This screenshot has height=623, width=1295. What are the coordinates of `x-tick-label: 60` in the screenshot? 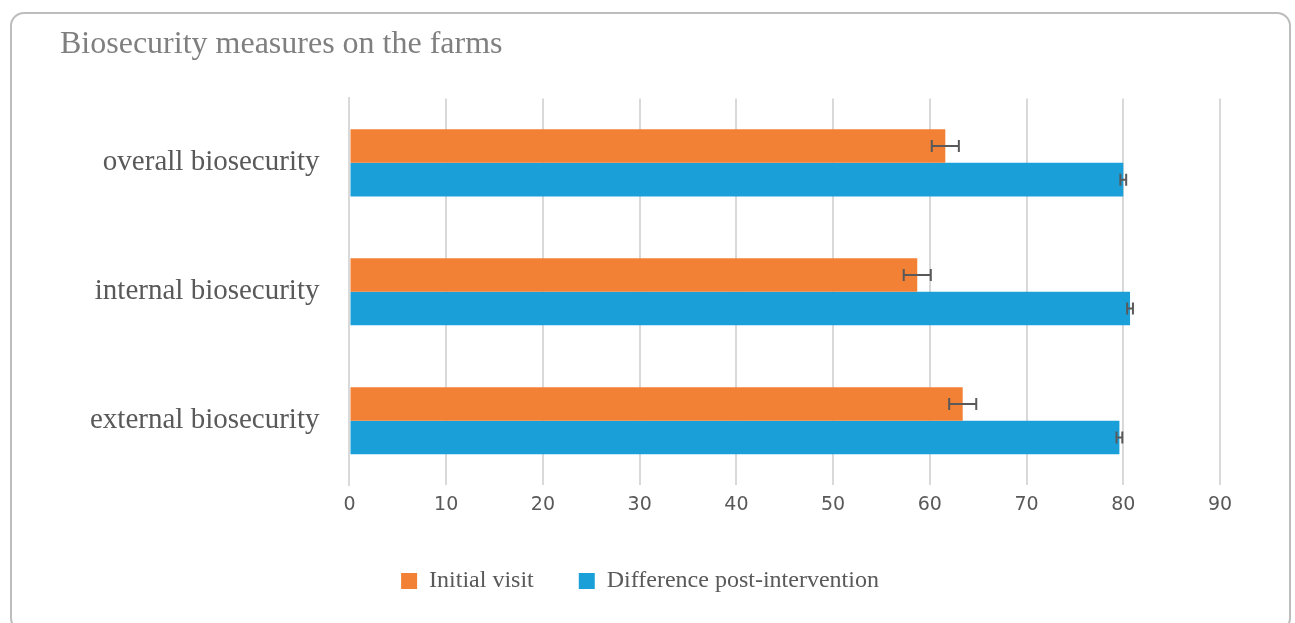 It's located at (929, 502).